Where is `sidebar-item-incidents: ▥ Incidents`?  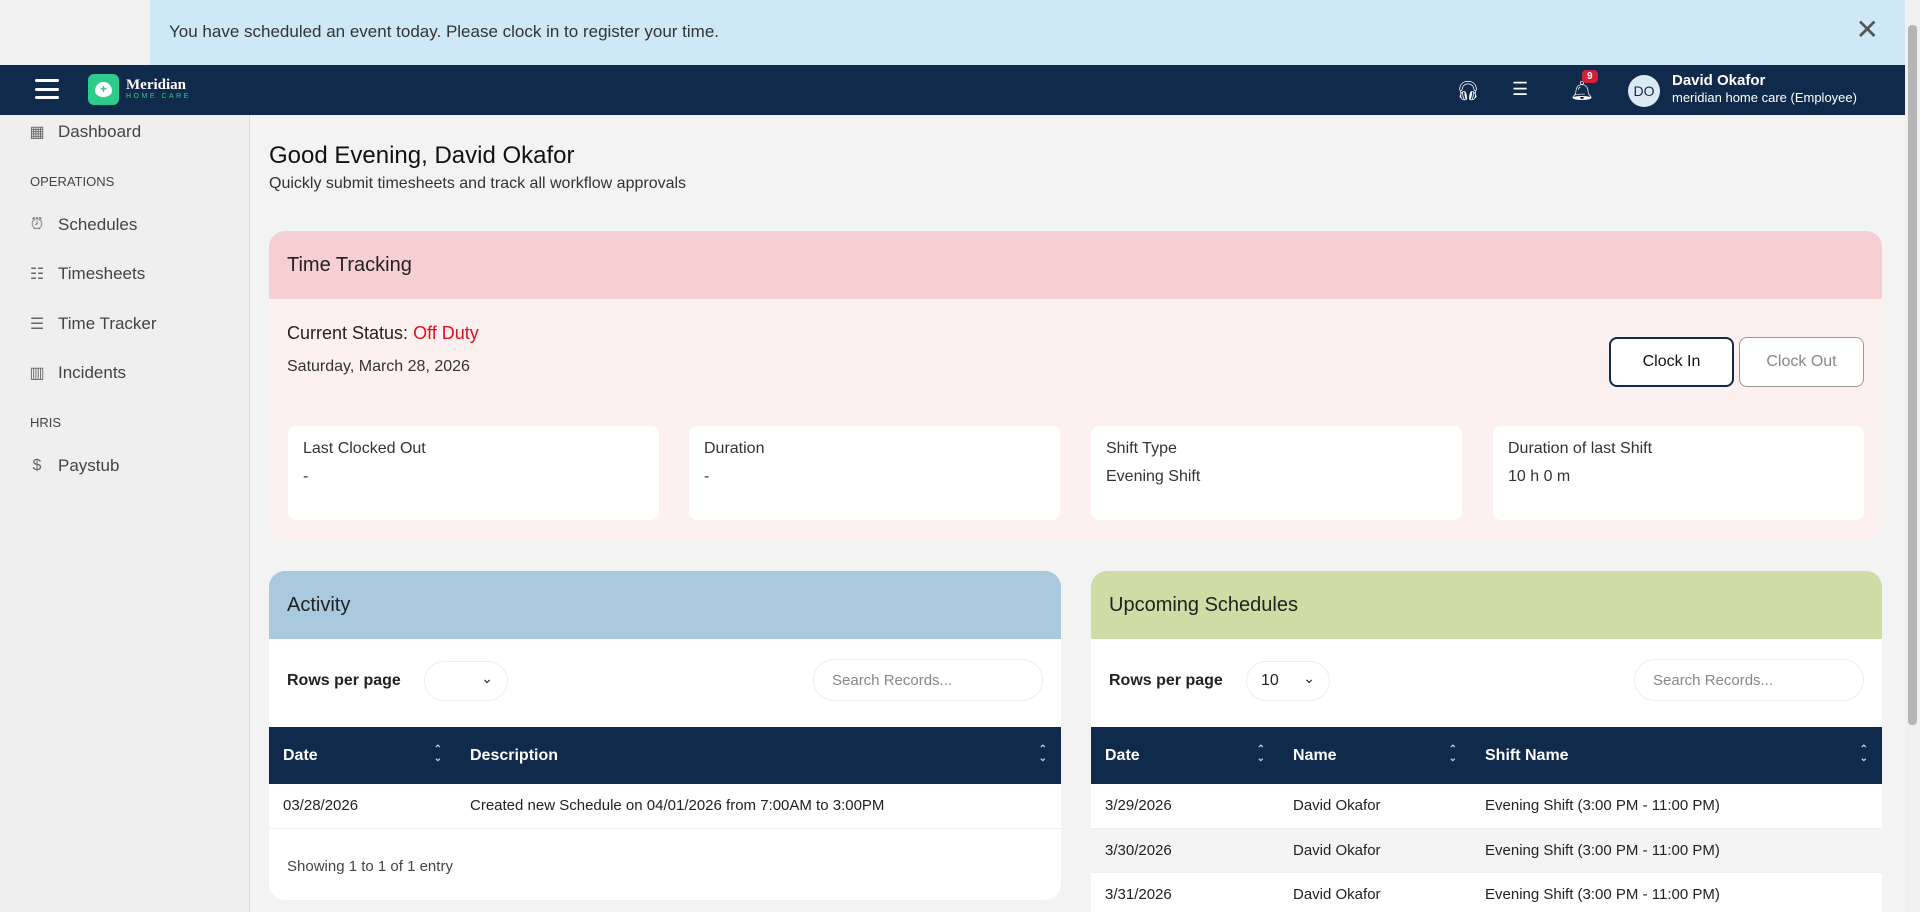
sidebar-item-incidents: ▥ Incidents is located at coordinates (77, 373).